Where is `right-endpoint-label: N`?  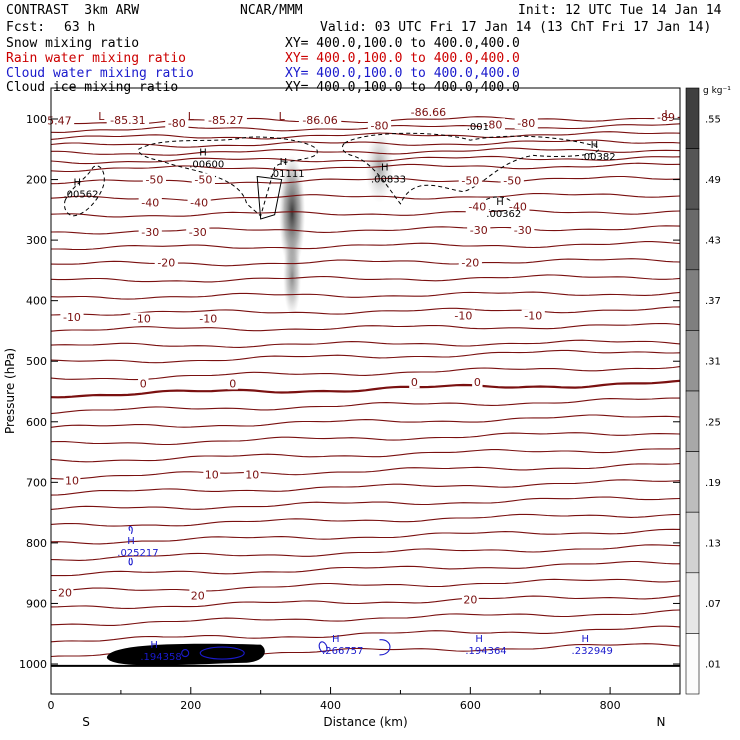 right-endpoint-label: N is located at coordinates (661, 722).